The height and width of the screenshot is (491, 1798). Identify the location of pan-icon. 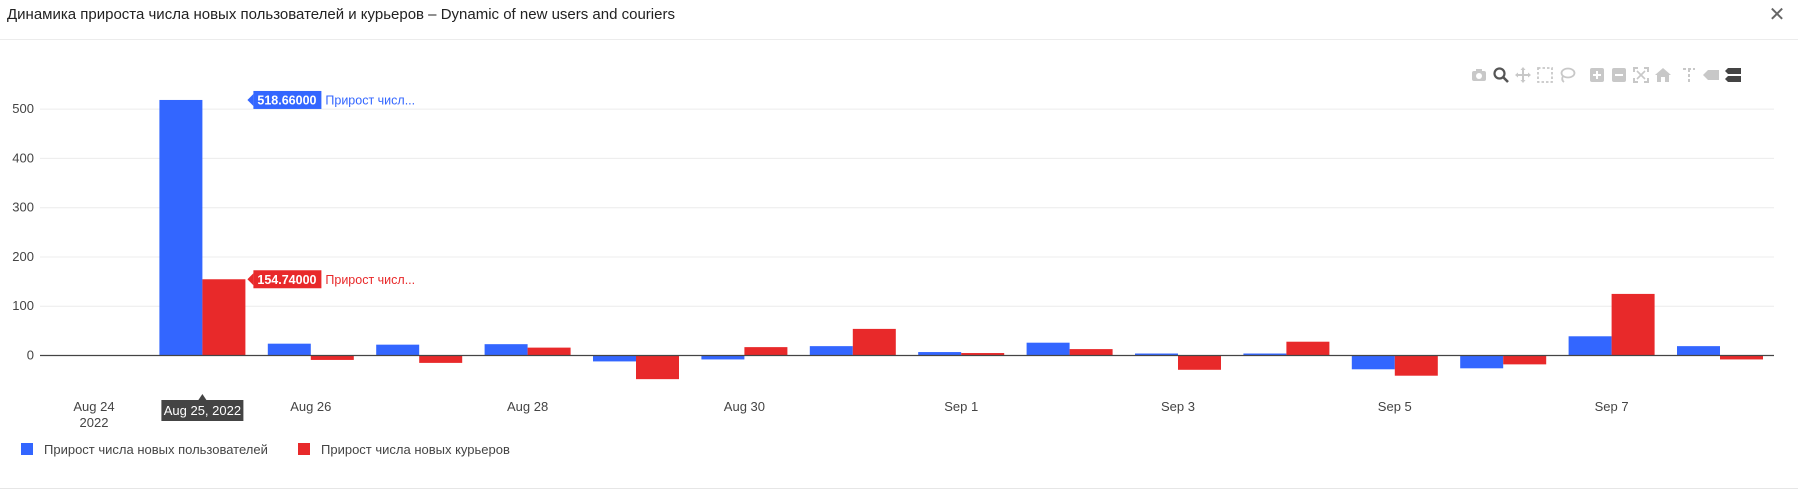
(1523, 75).